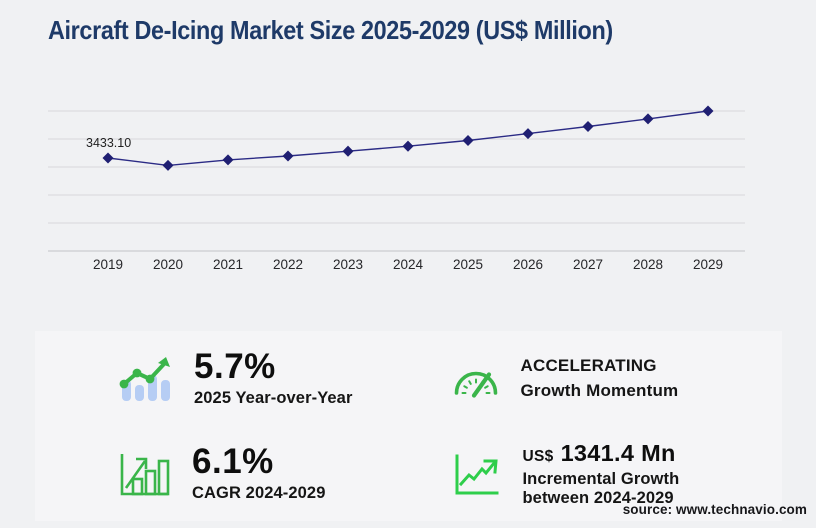 Image resolution: width=816 pixels, height=528 pixels. What do you see at coordinates (273, 397) in the screenshot?
I see `yoy-label: 2025 Year-over-Year` at bounding box center [273, 397].